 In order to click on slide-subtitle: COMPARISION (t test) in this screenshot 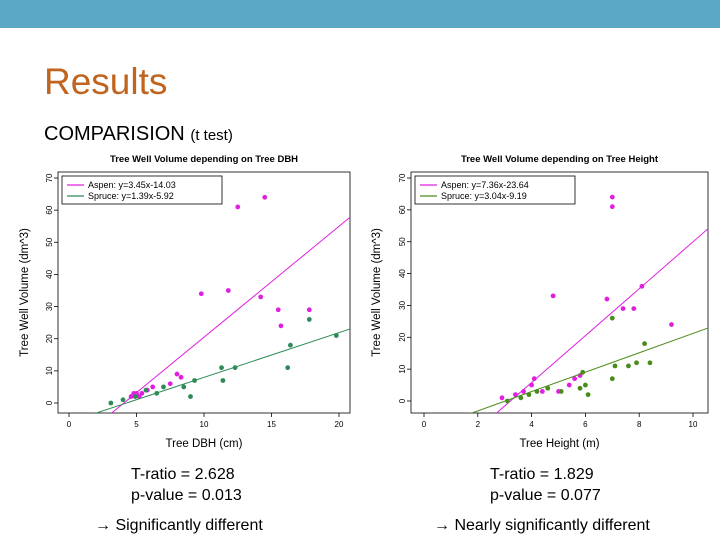, I will do `click(138, 135)`.